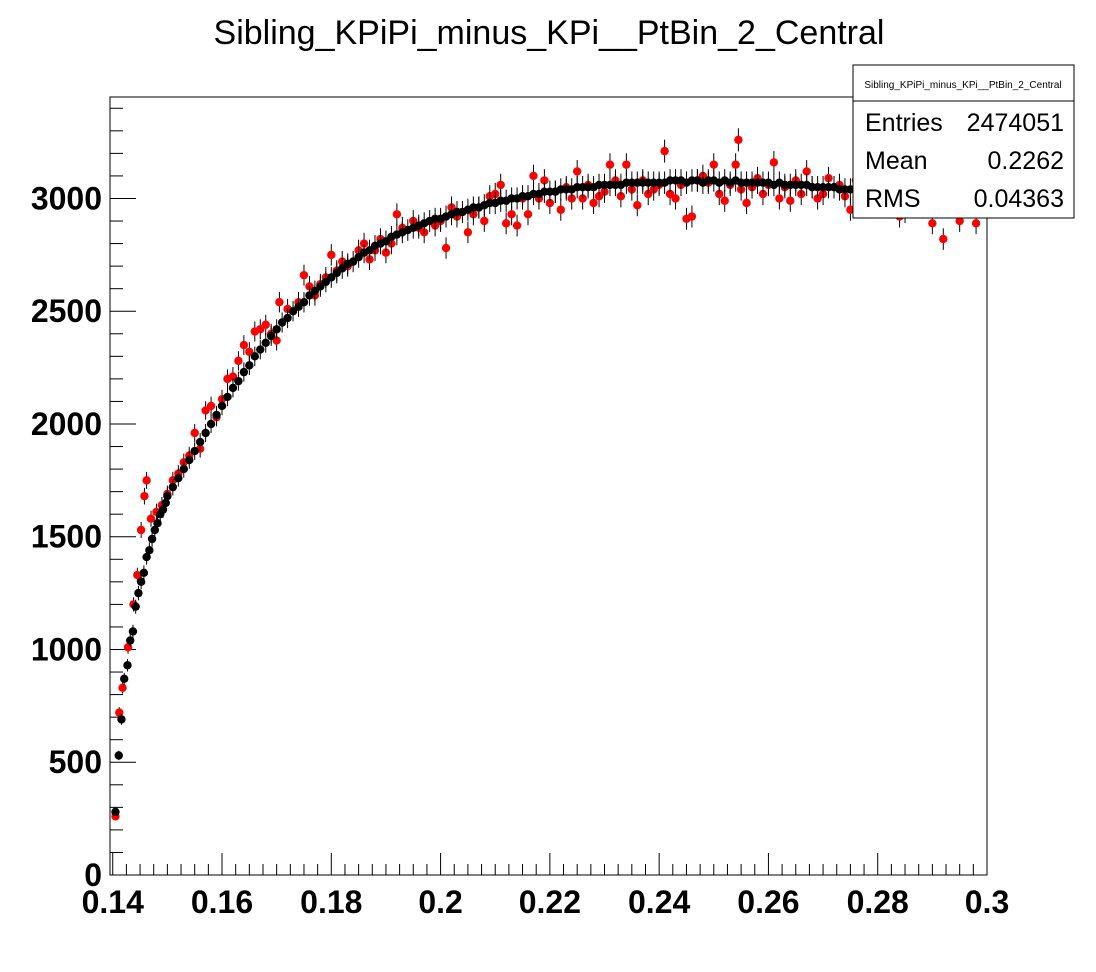 The image size is (1096, 972). What do you see at coordinates (66, 198) in the screenshot?
I see `y-tick-label: 3000` at bounding box center [66, 198].